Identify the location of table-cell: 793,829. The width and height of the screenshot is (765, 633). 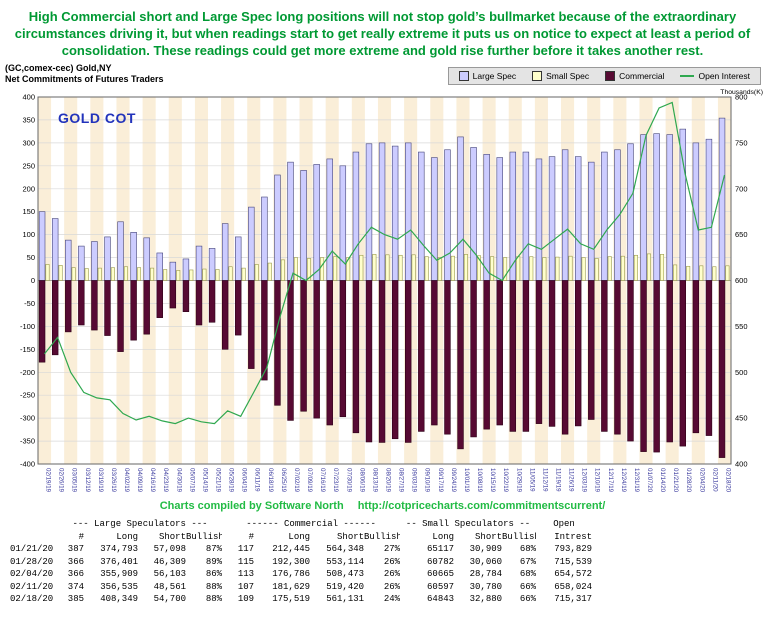
(573, 549).